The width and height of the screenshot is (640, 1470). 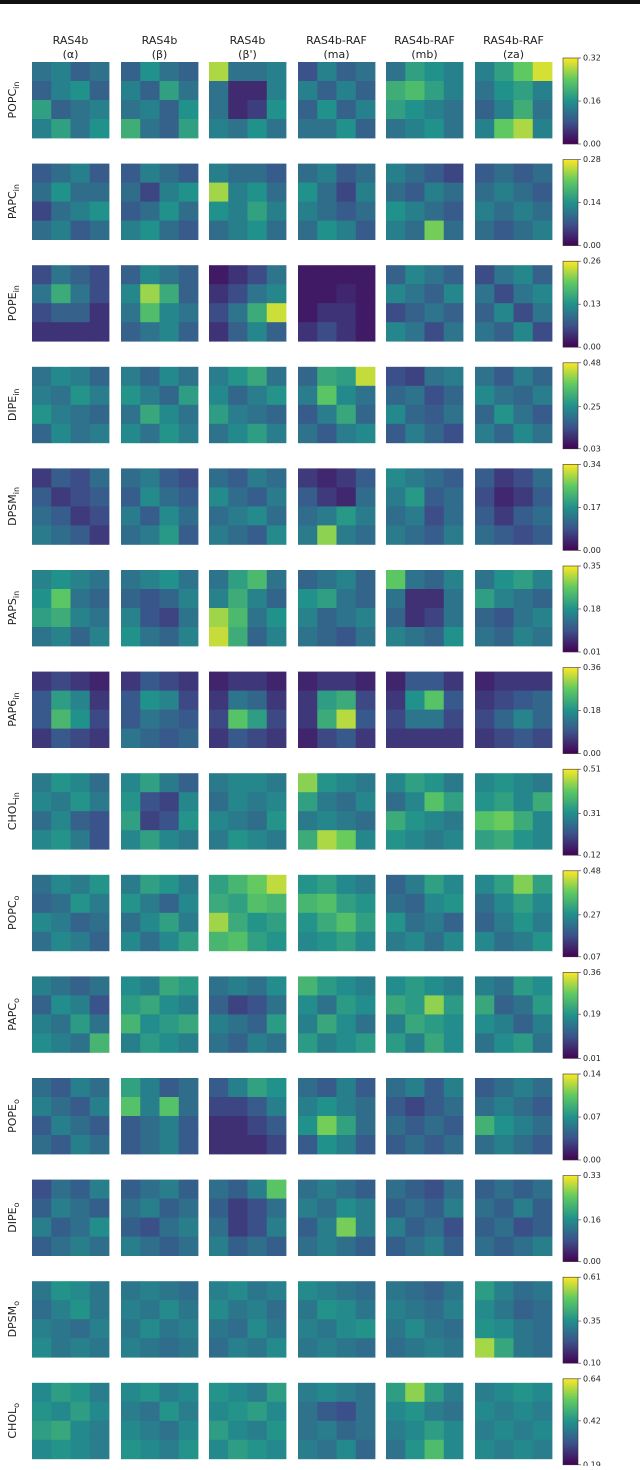 What do you see at coordinates (12, 915) in the screenshot?
I see `row-label-name: POPC` at bounding box center [12, 915].